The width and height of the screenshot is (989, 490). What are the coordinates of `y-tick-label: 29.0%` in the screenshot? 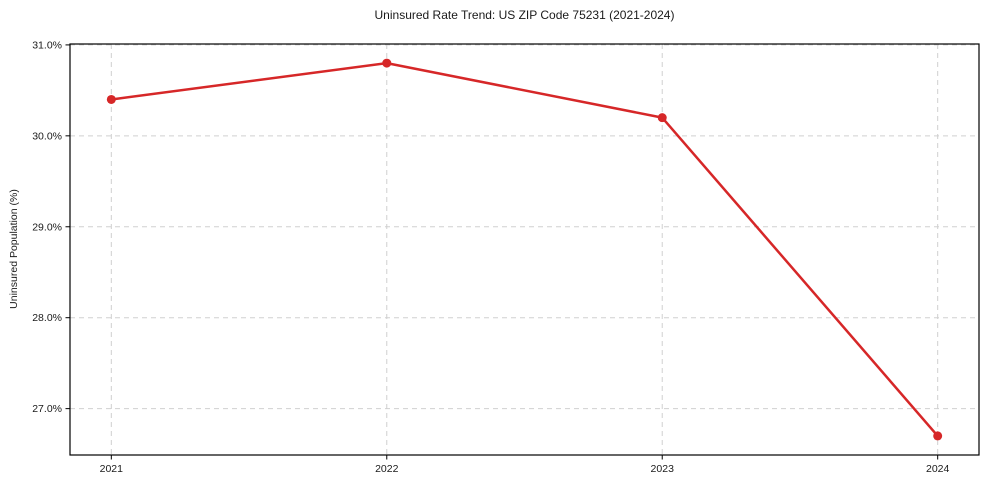 It's located at (47, 227).